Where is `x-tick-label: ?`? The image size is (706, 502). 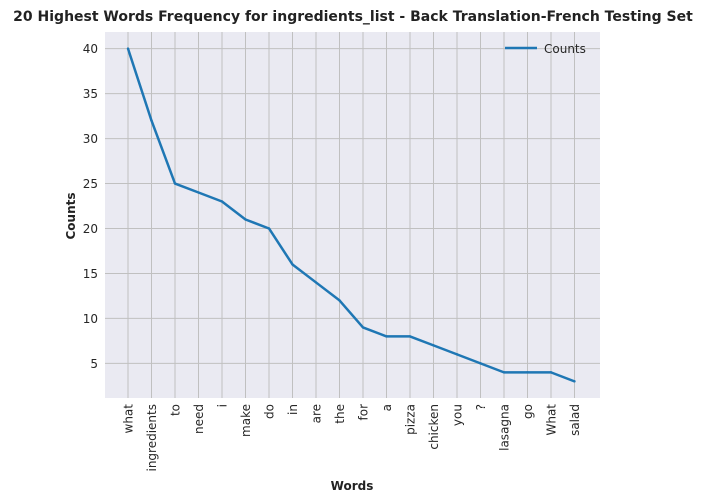 x-tick-label: ? is located at coordinates (481, 407).